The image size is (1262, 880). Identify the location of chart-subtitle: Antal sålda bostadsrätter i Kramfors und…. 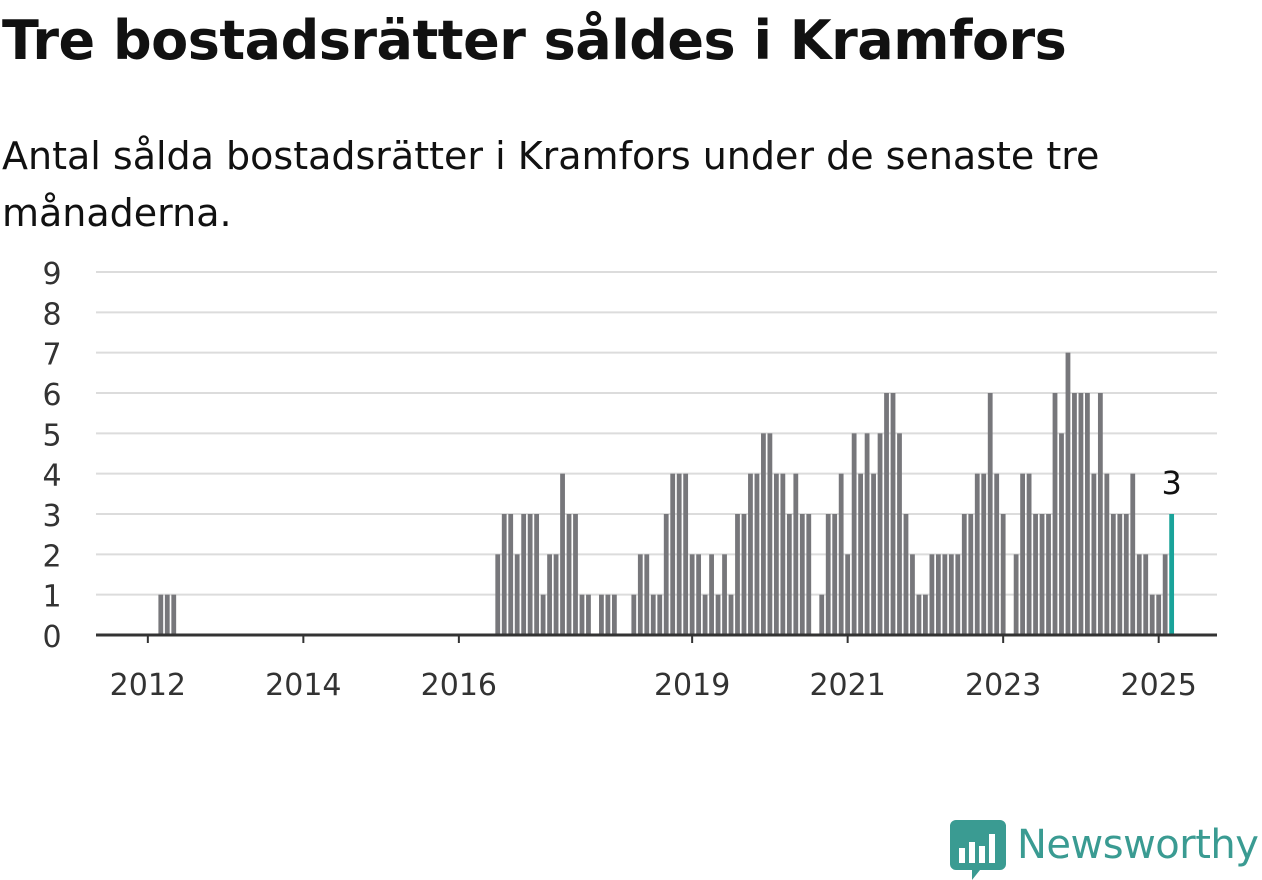
(551, 184).